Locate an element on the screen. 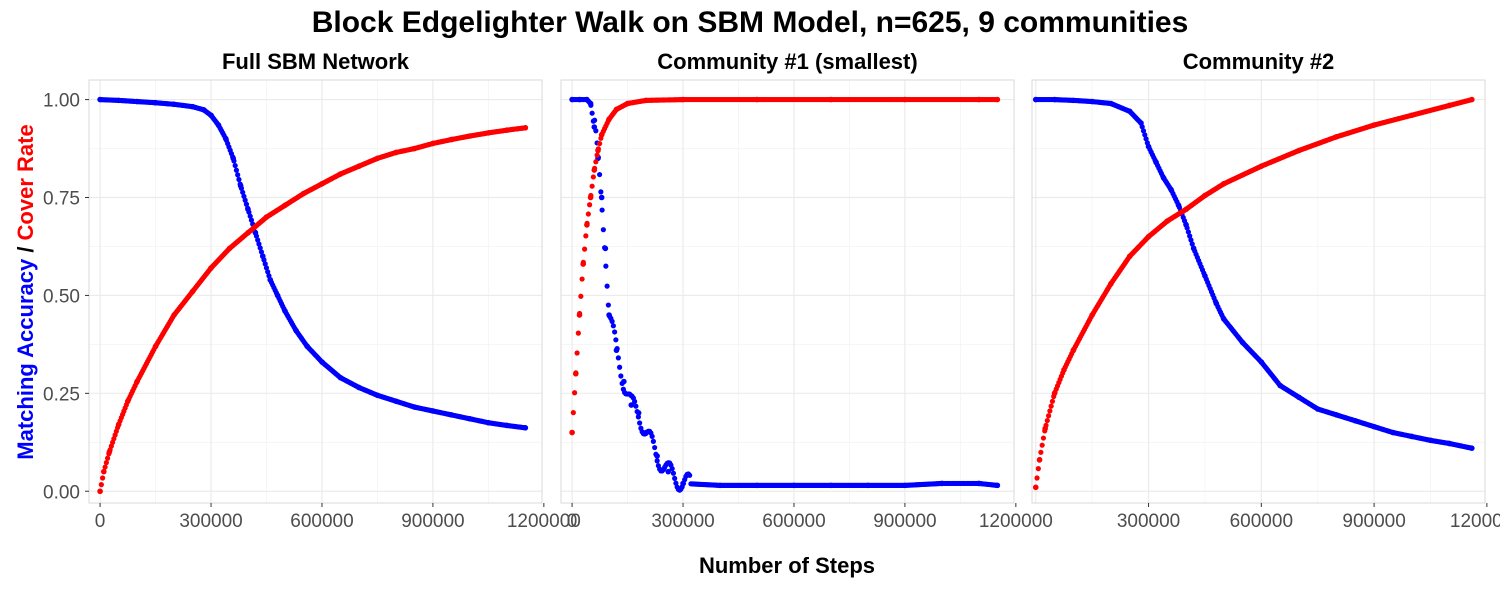  x-tick-label: 300000 is located at coordinates (682, 521).